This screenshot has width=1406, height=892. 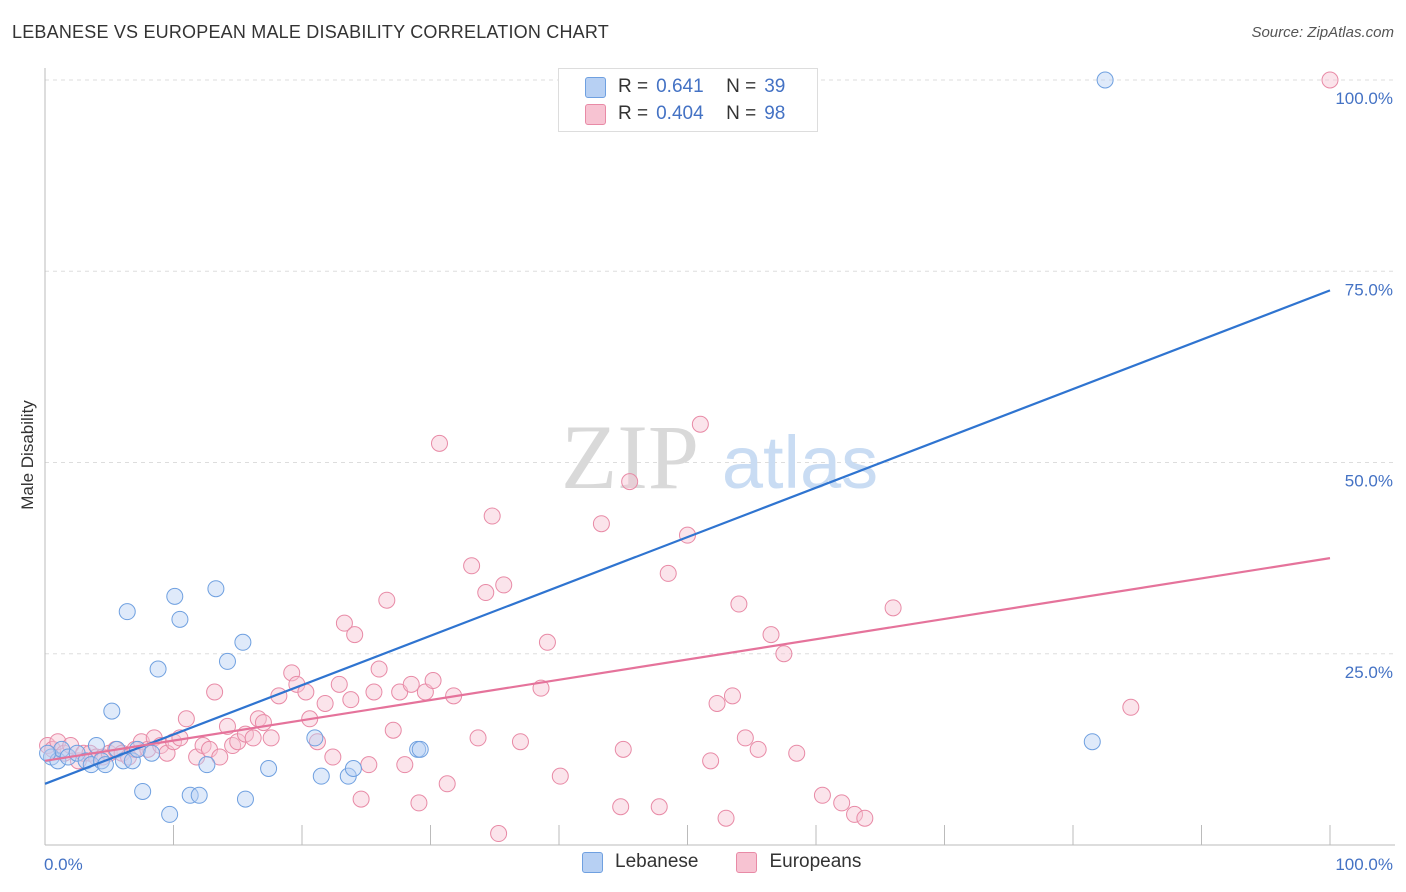 What do you see at coordinates (595, 114) in the screenshot?
I see `legend-swatch-europeans` at bounding box center [595, 114].